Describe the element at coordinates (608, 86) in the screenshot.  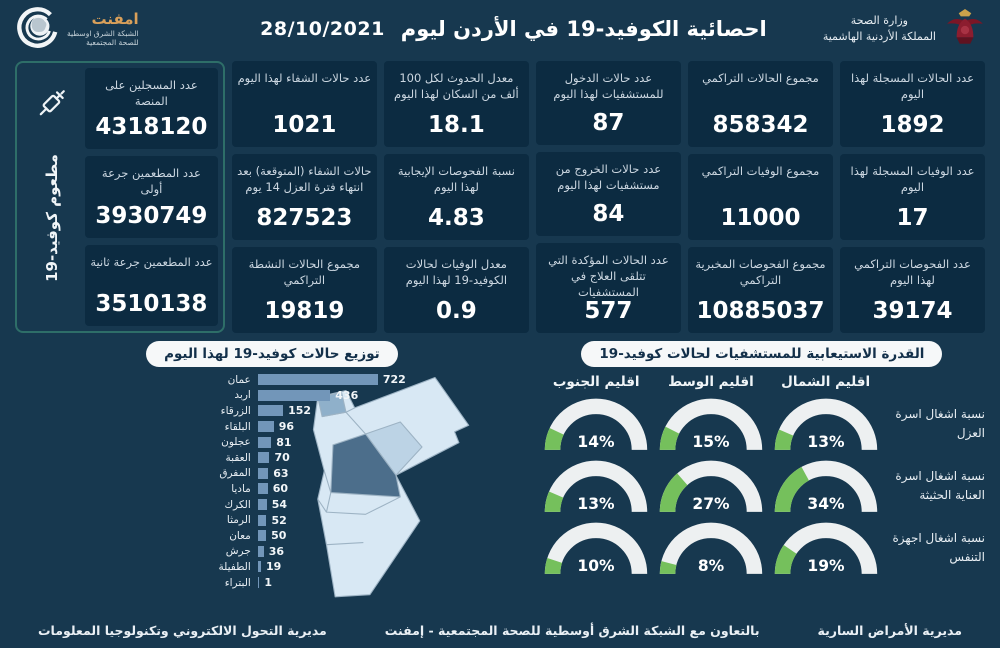
I see `stat-card-3-1-label: عدد حالات الدخول للمستشفيات لهذا اليوم` at that location.